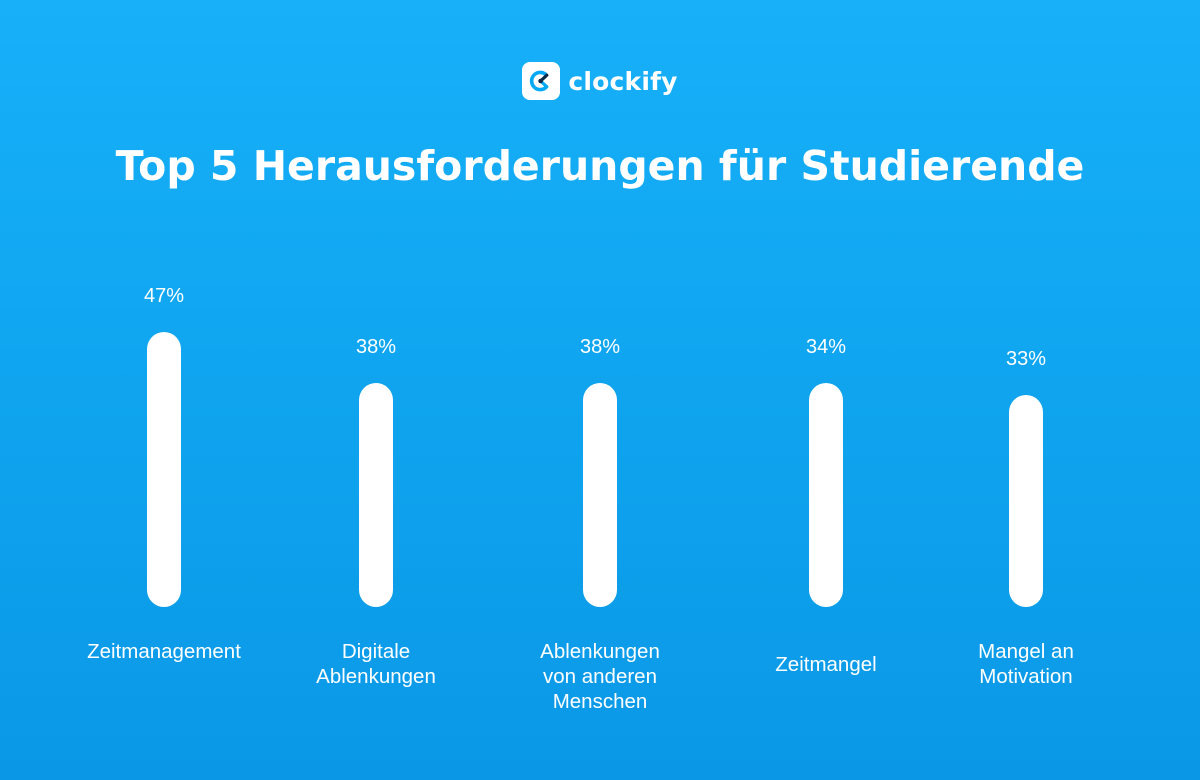 Image resolution: width=1200 pixels, height=780 pixels. Describe the element at coordinates (376, 347) in the screenshot. I see `bar-value-label-1: 38%` at that location.